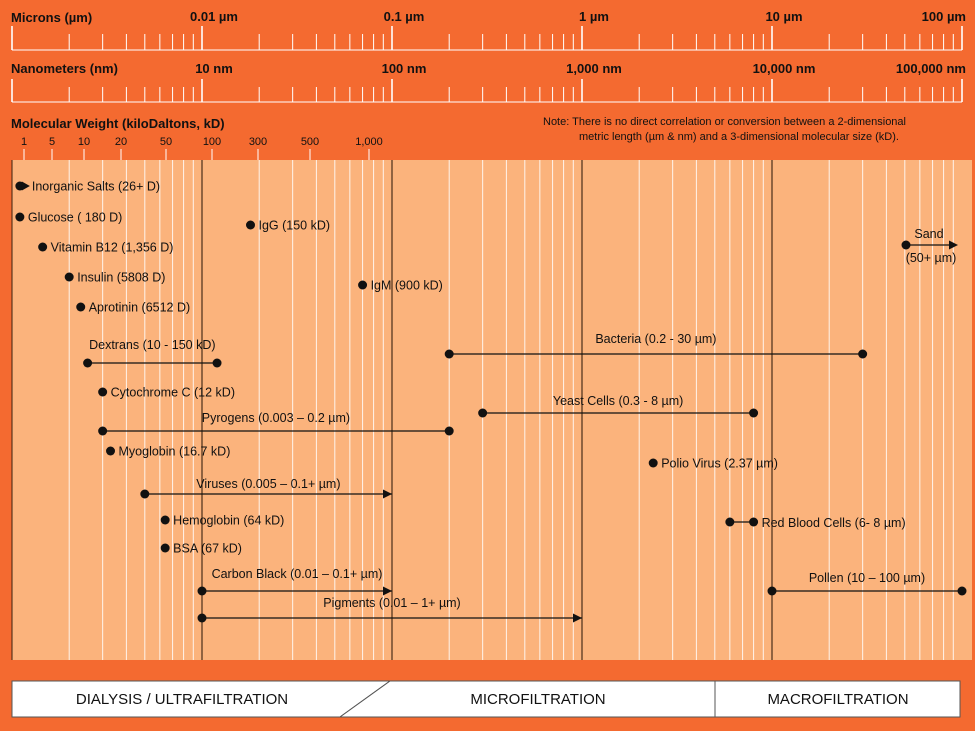 The width and height of the screenshot is (975, 731). I want to click on microns-tick-label: 10 µm, so click(783, 16).